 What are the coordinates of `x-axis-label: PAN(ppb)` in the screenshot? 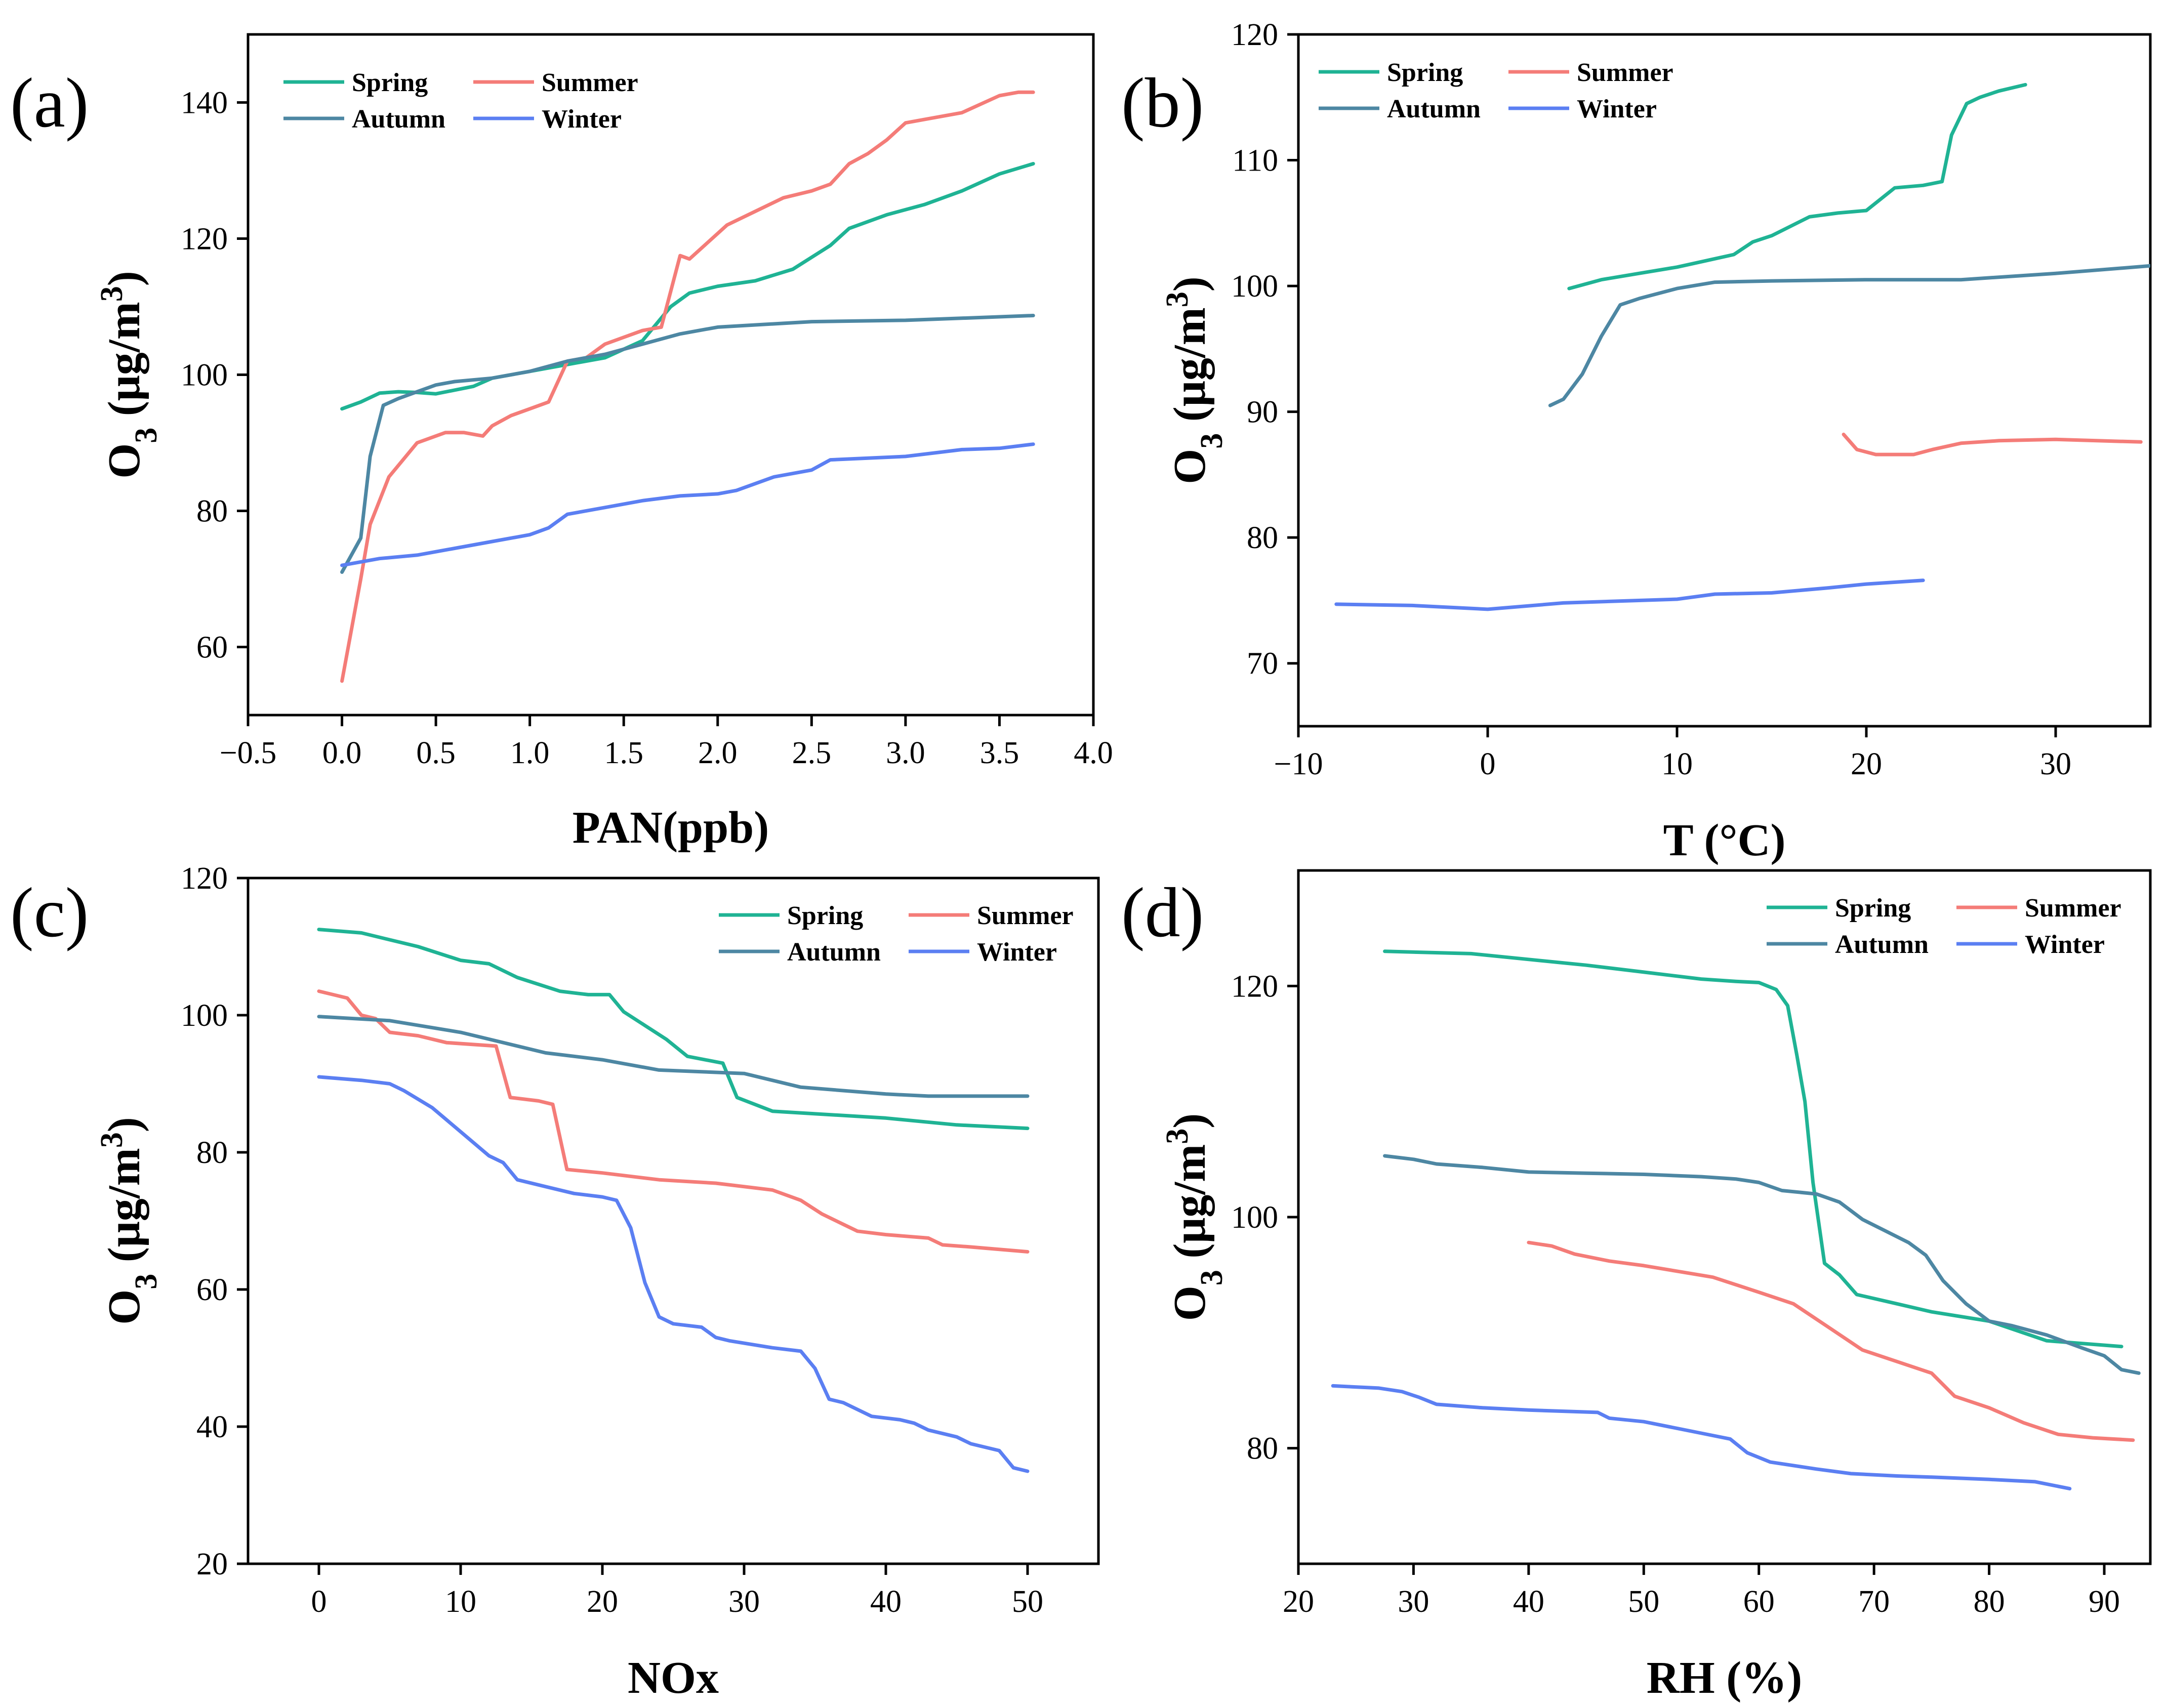 It's located at (671, 828).